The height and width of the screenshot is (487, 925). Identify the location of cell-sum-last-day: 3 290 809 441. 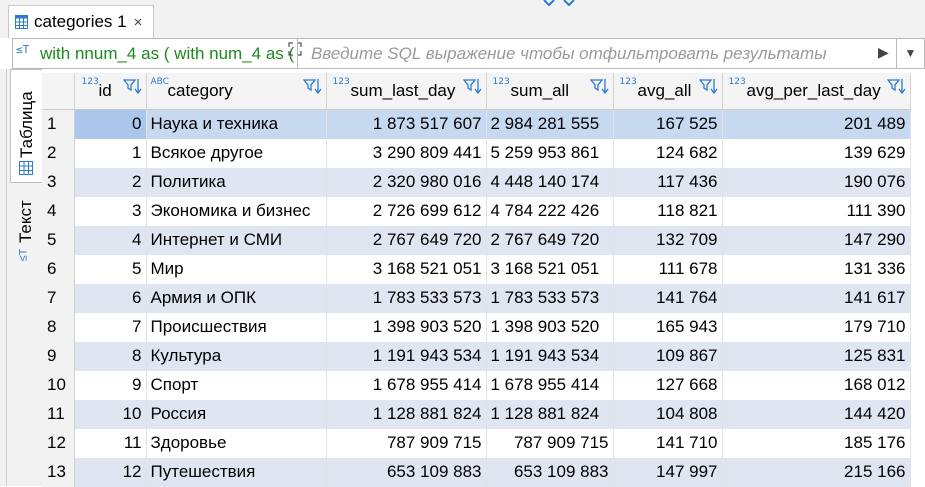
(406, 153).